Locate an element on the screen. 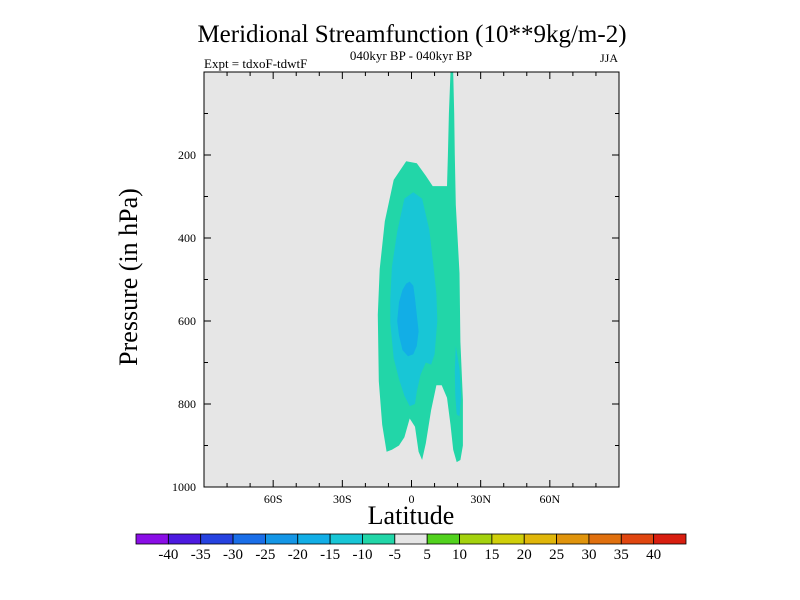 The height and width of the screenshot is (600, 800). x-tick-label: 0 is located at coordinates (412, 499).